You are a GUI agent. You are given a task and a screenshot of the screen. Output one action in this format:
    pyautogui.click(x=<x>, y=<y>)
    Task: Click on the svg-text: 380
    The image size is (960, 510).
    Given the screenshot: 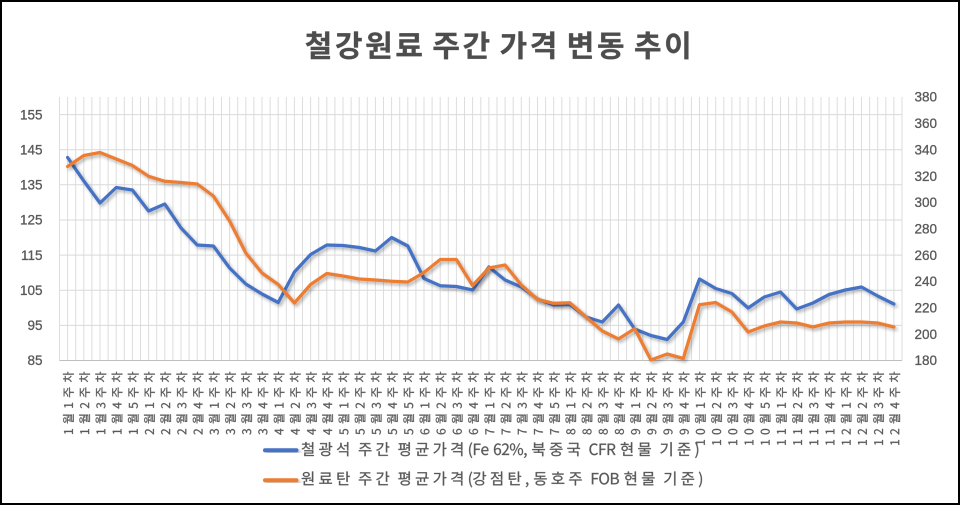 What is the action you would take?
    pyautogui.click(x=926, y=97)
    